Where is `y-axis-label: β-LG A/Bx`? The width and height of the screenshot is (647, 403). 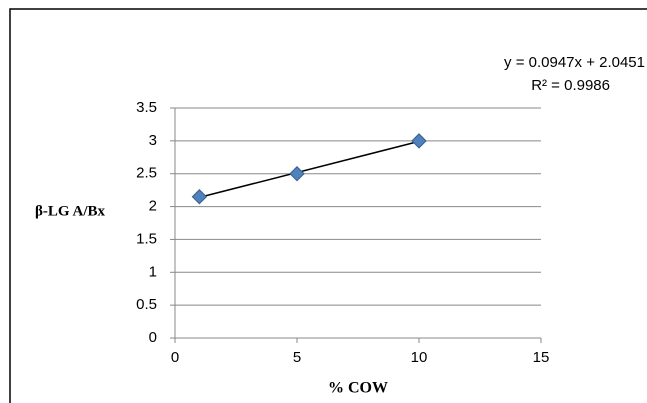 y-axis-label: β-LG A/Bx is located at coordinates (70, 211).